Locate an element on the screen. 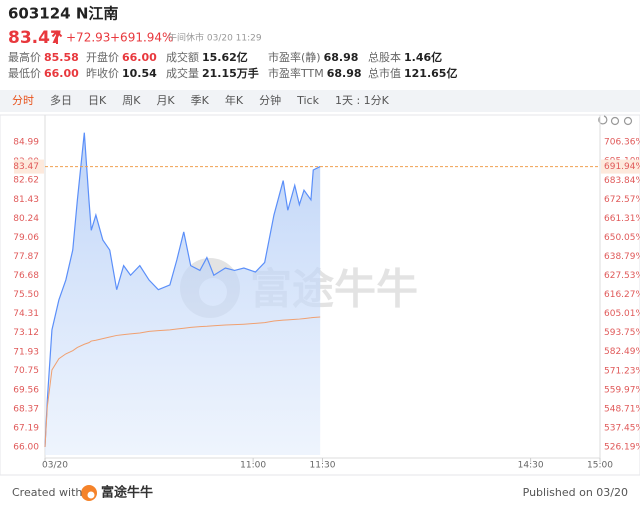 The height and width of the screenshot is (511, 640). x-tick-label: 11:00 is located at coordinates (253, 466).